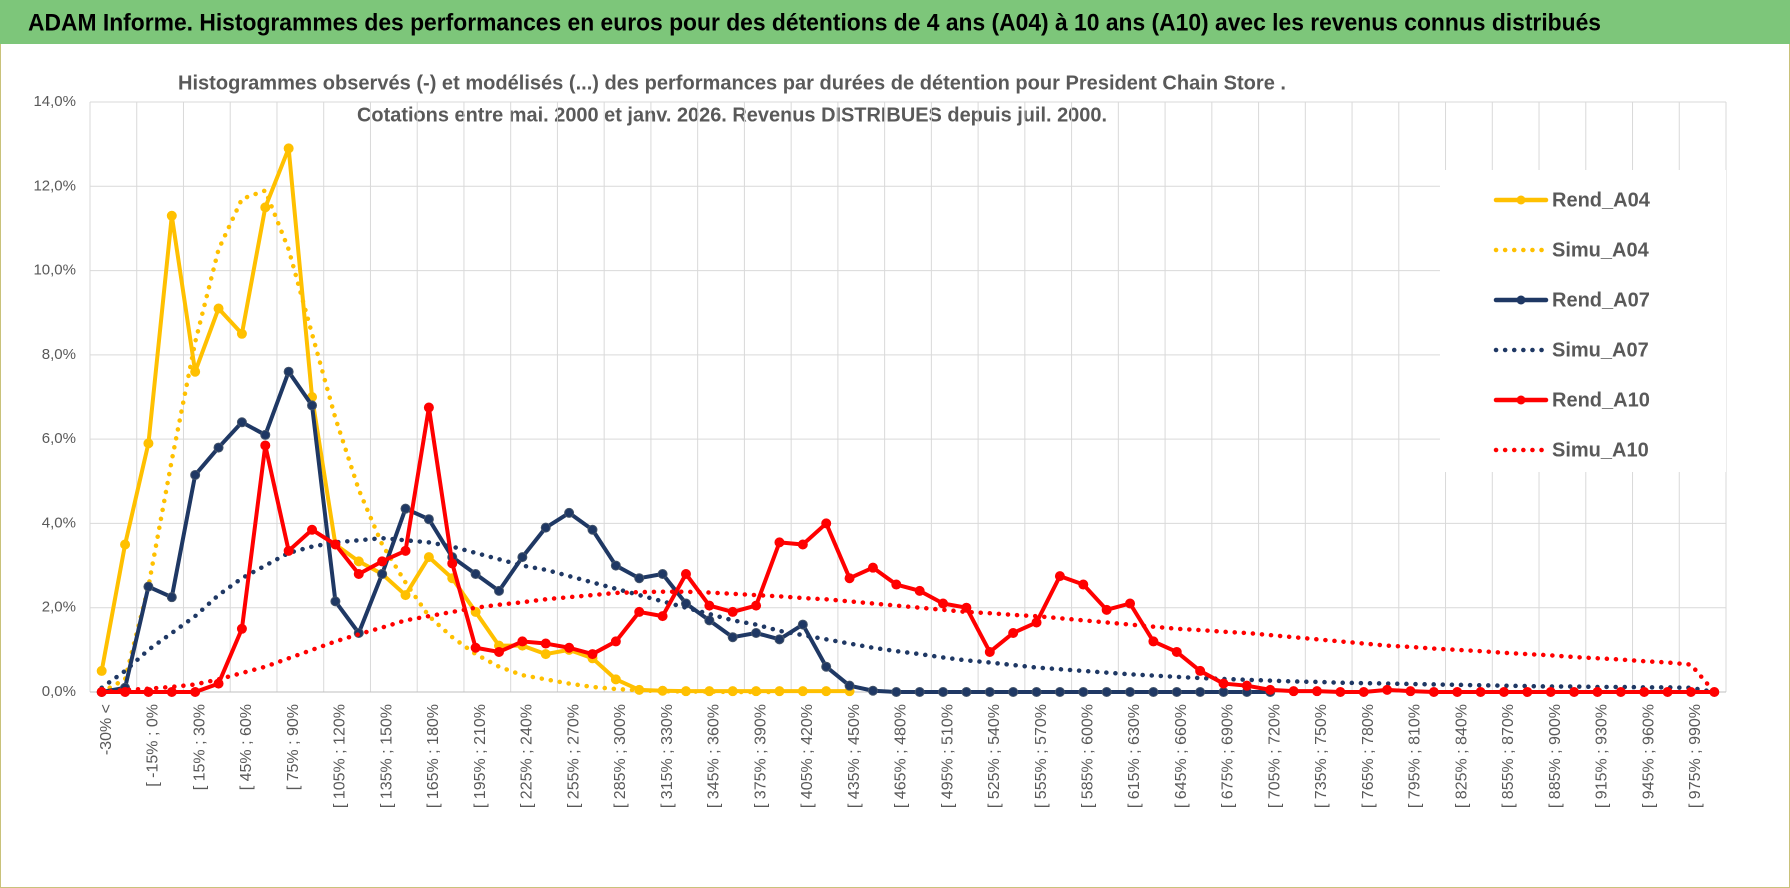 This screenshot has height=888, width=1790. What do you see at coordinates (1648, 756) in the screenshot?
I see `x-tick-label: [ 945% ; 960%` at bounding box center [1648, 756].